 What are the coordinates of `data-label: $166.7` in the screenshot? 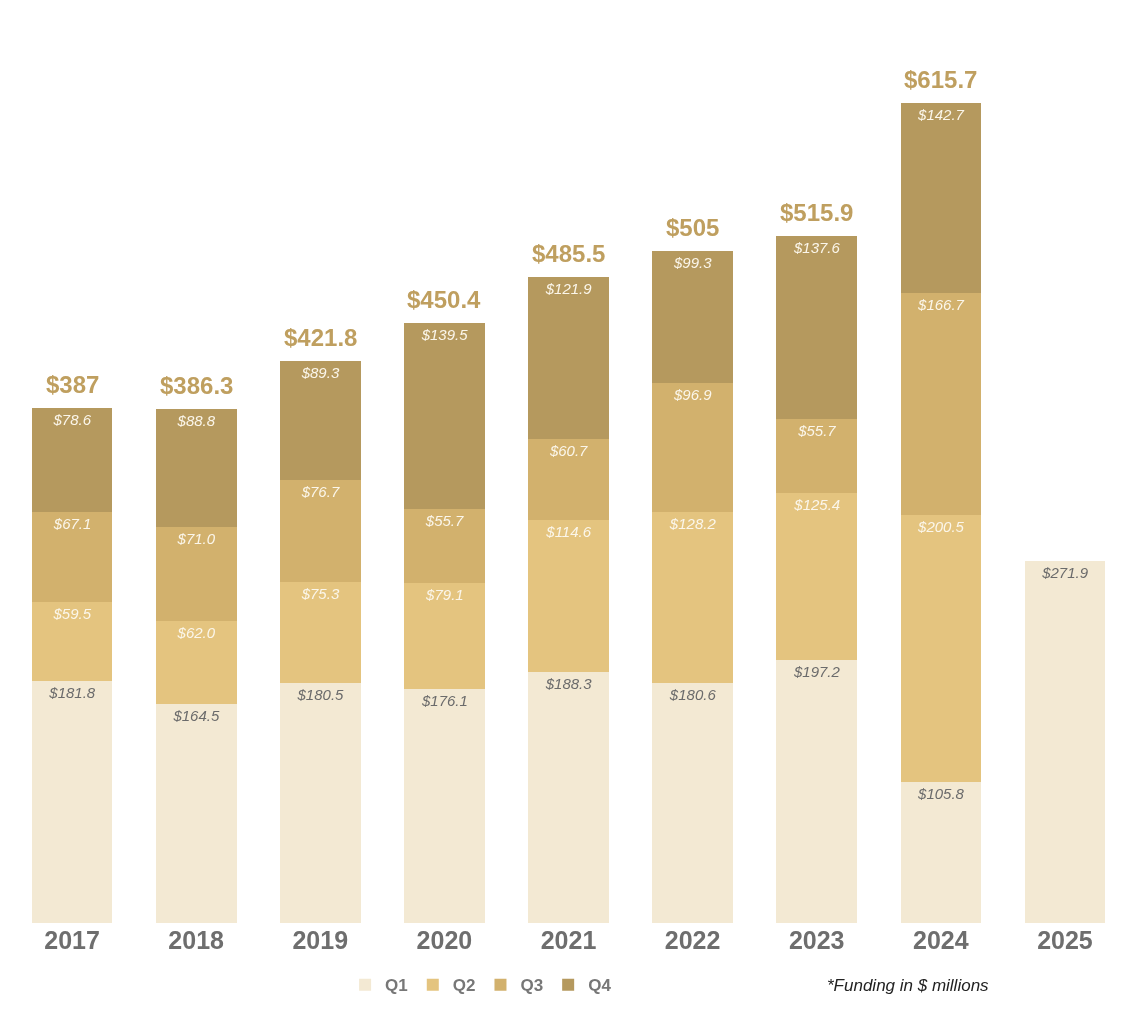 It's located at (941, 305).